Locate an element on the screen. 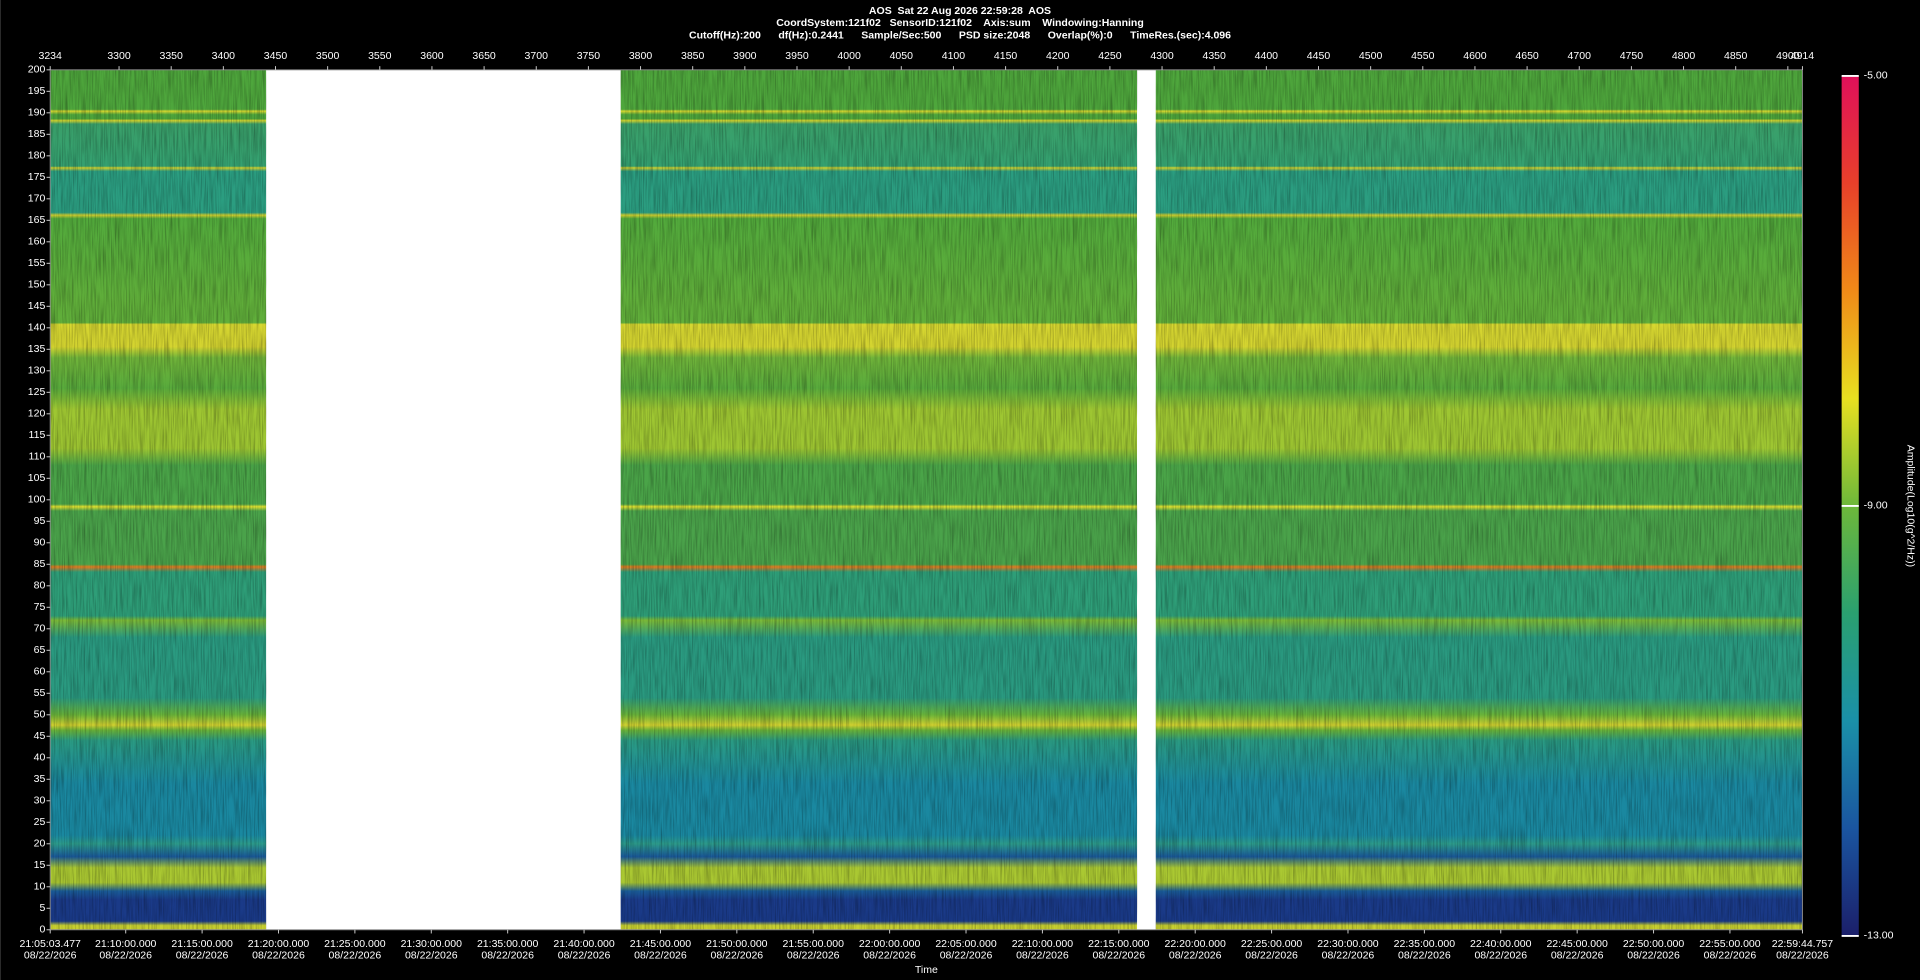 This screenshot has height=980, width=1920. time-tick-label: 22:15:00.000 is located at coordinates (1119, 944).